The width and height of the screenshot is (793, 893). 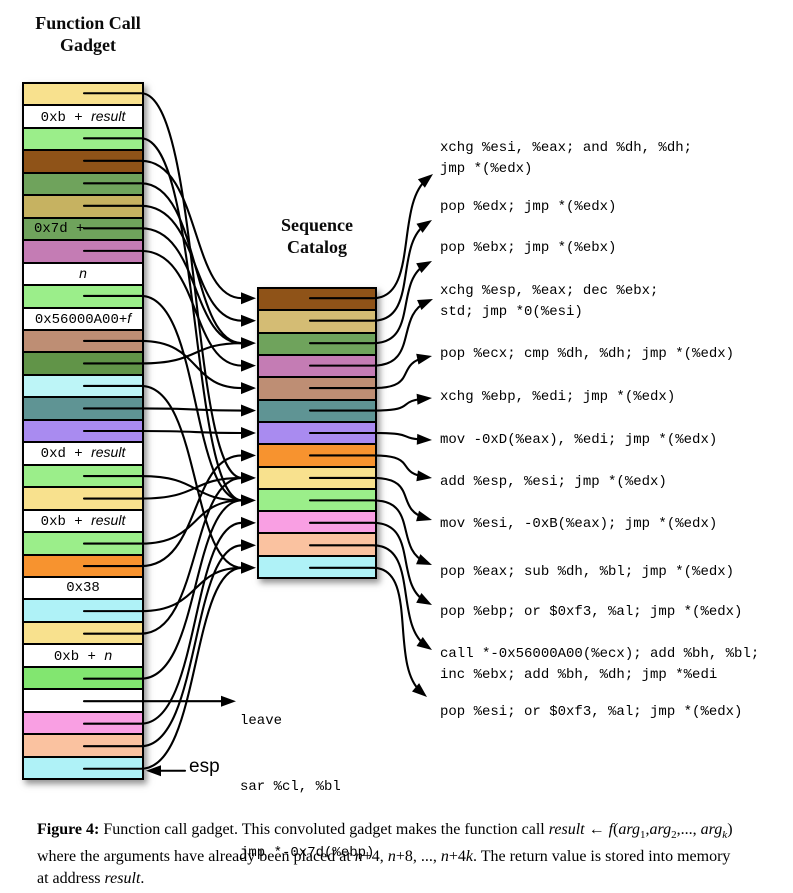 What do you see at coordinates (68, 829) in the screenshot?
I see `caption-text: Figure 4:` at bounding box center [68, 829].